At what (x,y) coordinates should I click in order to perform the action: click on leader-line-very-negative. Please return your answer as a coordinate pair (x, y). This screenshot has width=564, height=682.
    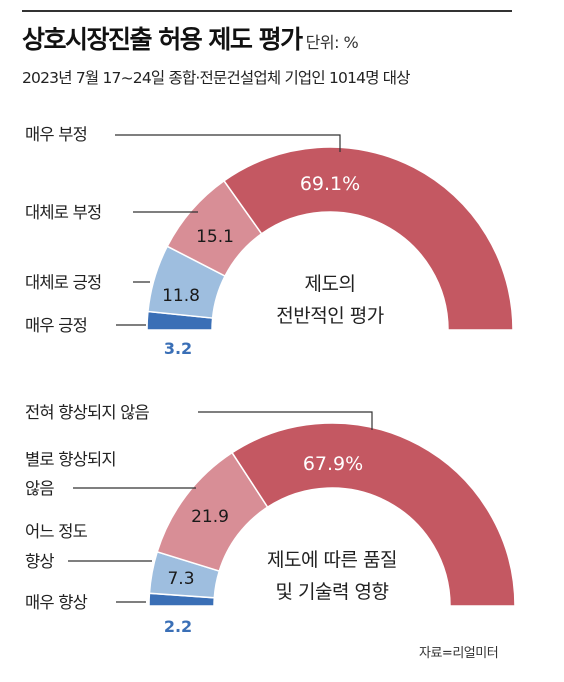
    Looking at the image, I should click on (228, 143).